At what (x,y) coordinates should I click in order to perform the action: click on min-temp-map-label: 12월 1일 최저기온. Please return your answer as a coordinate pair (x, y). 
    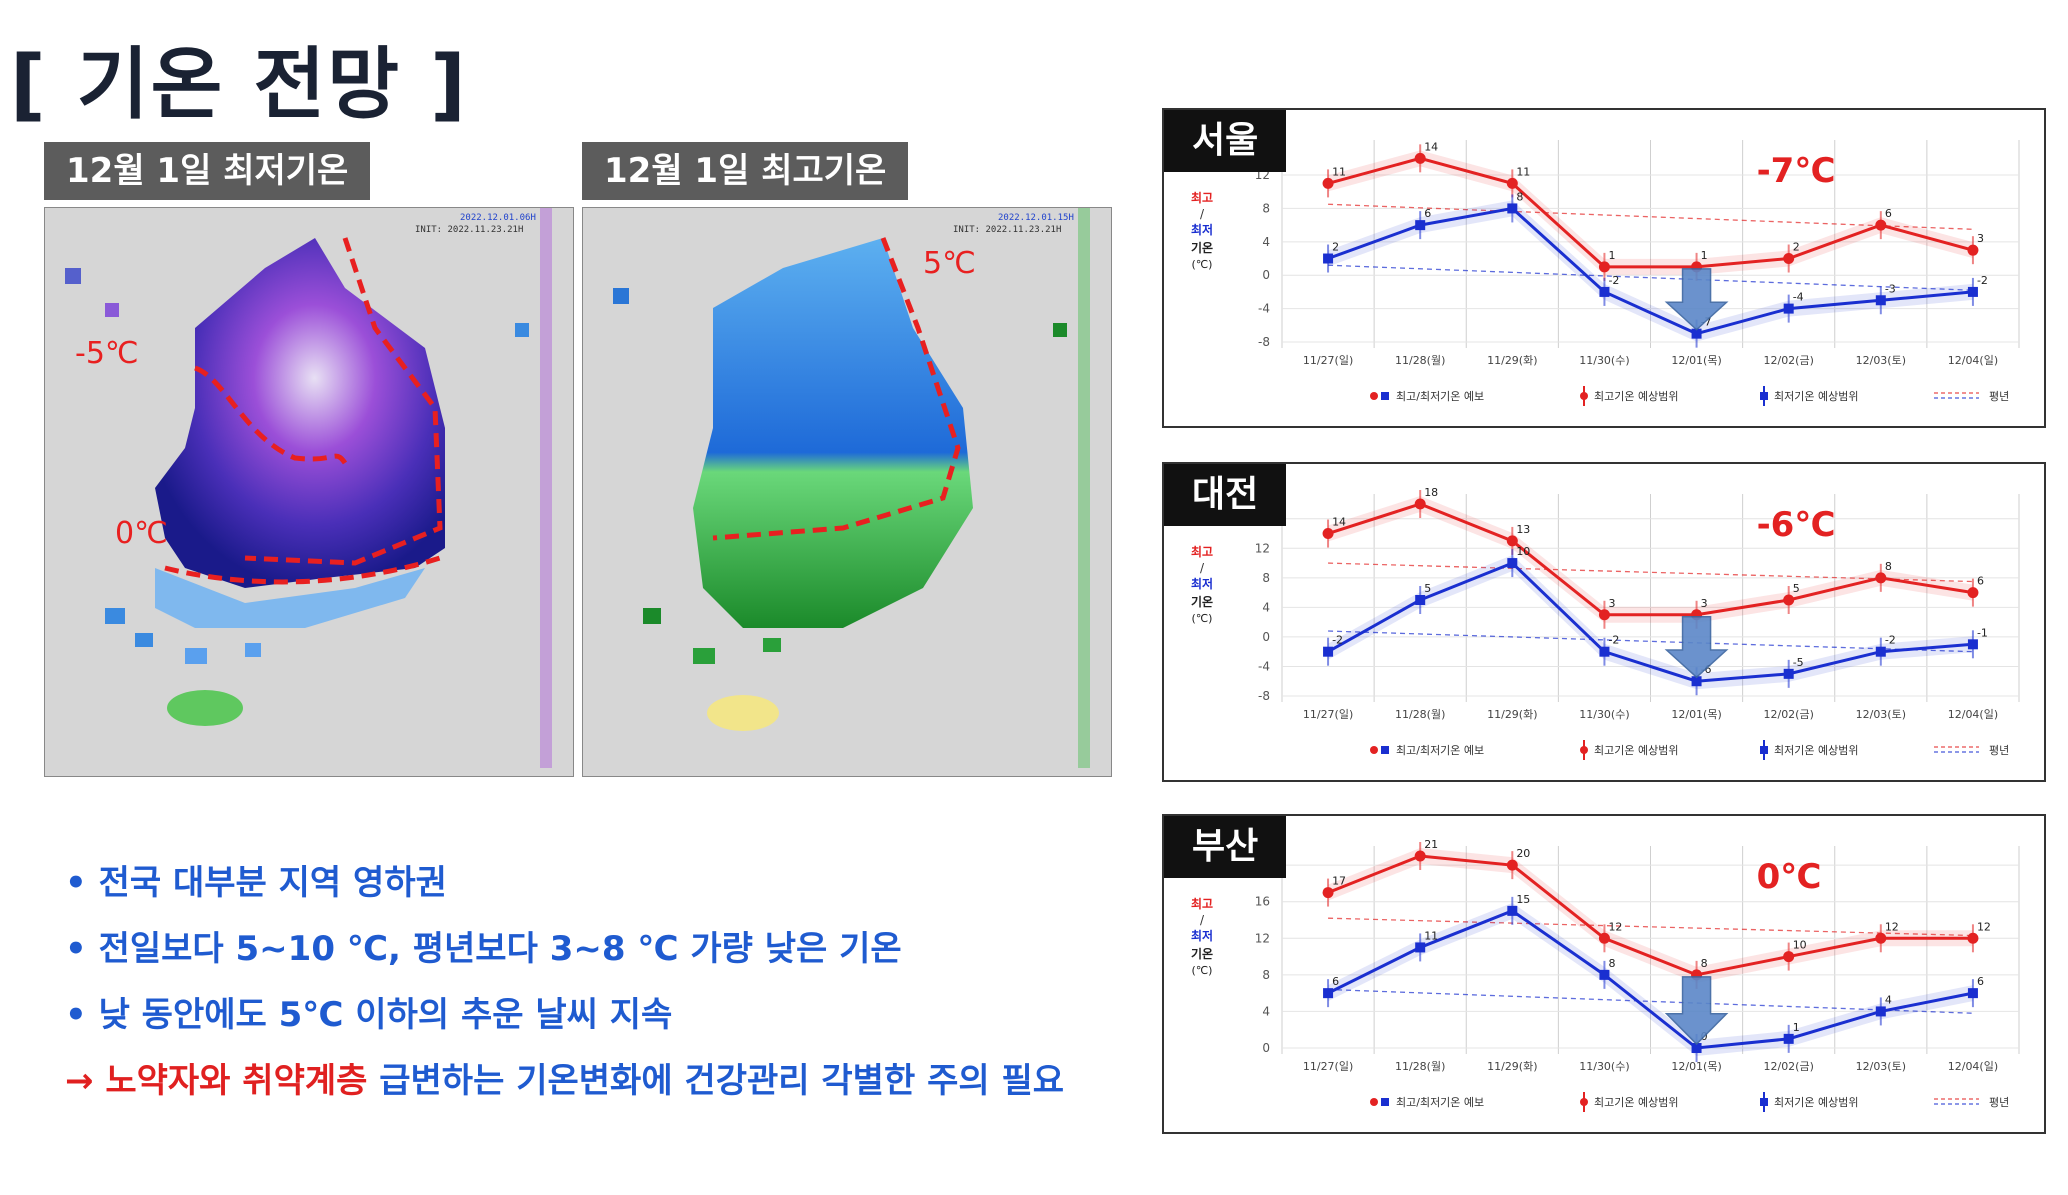
    Looking at the image, I should click on (207, 171).